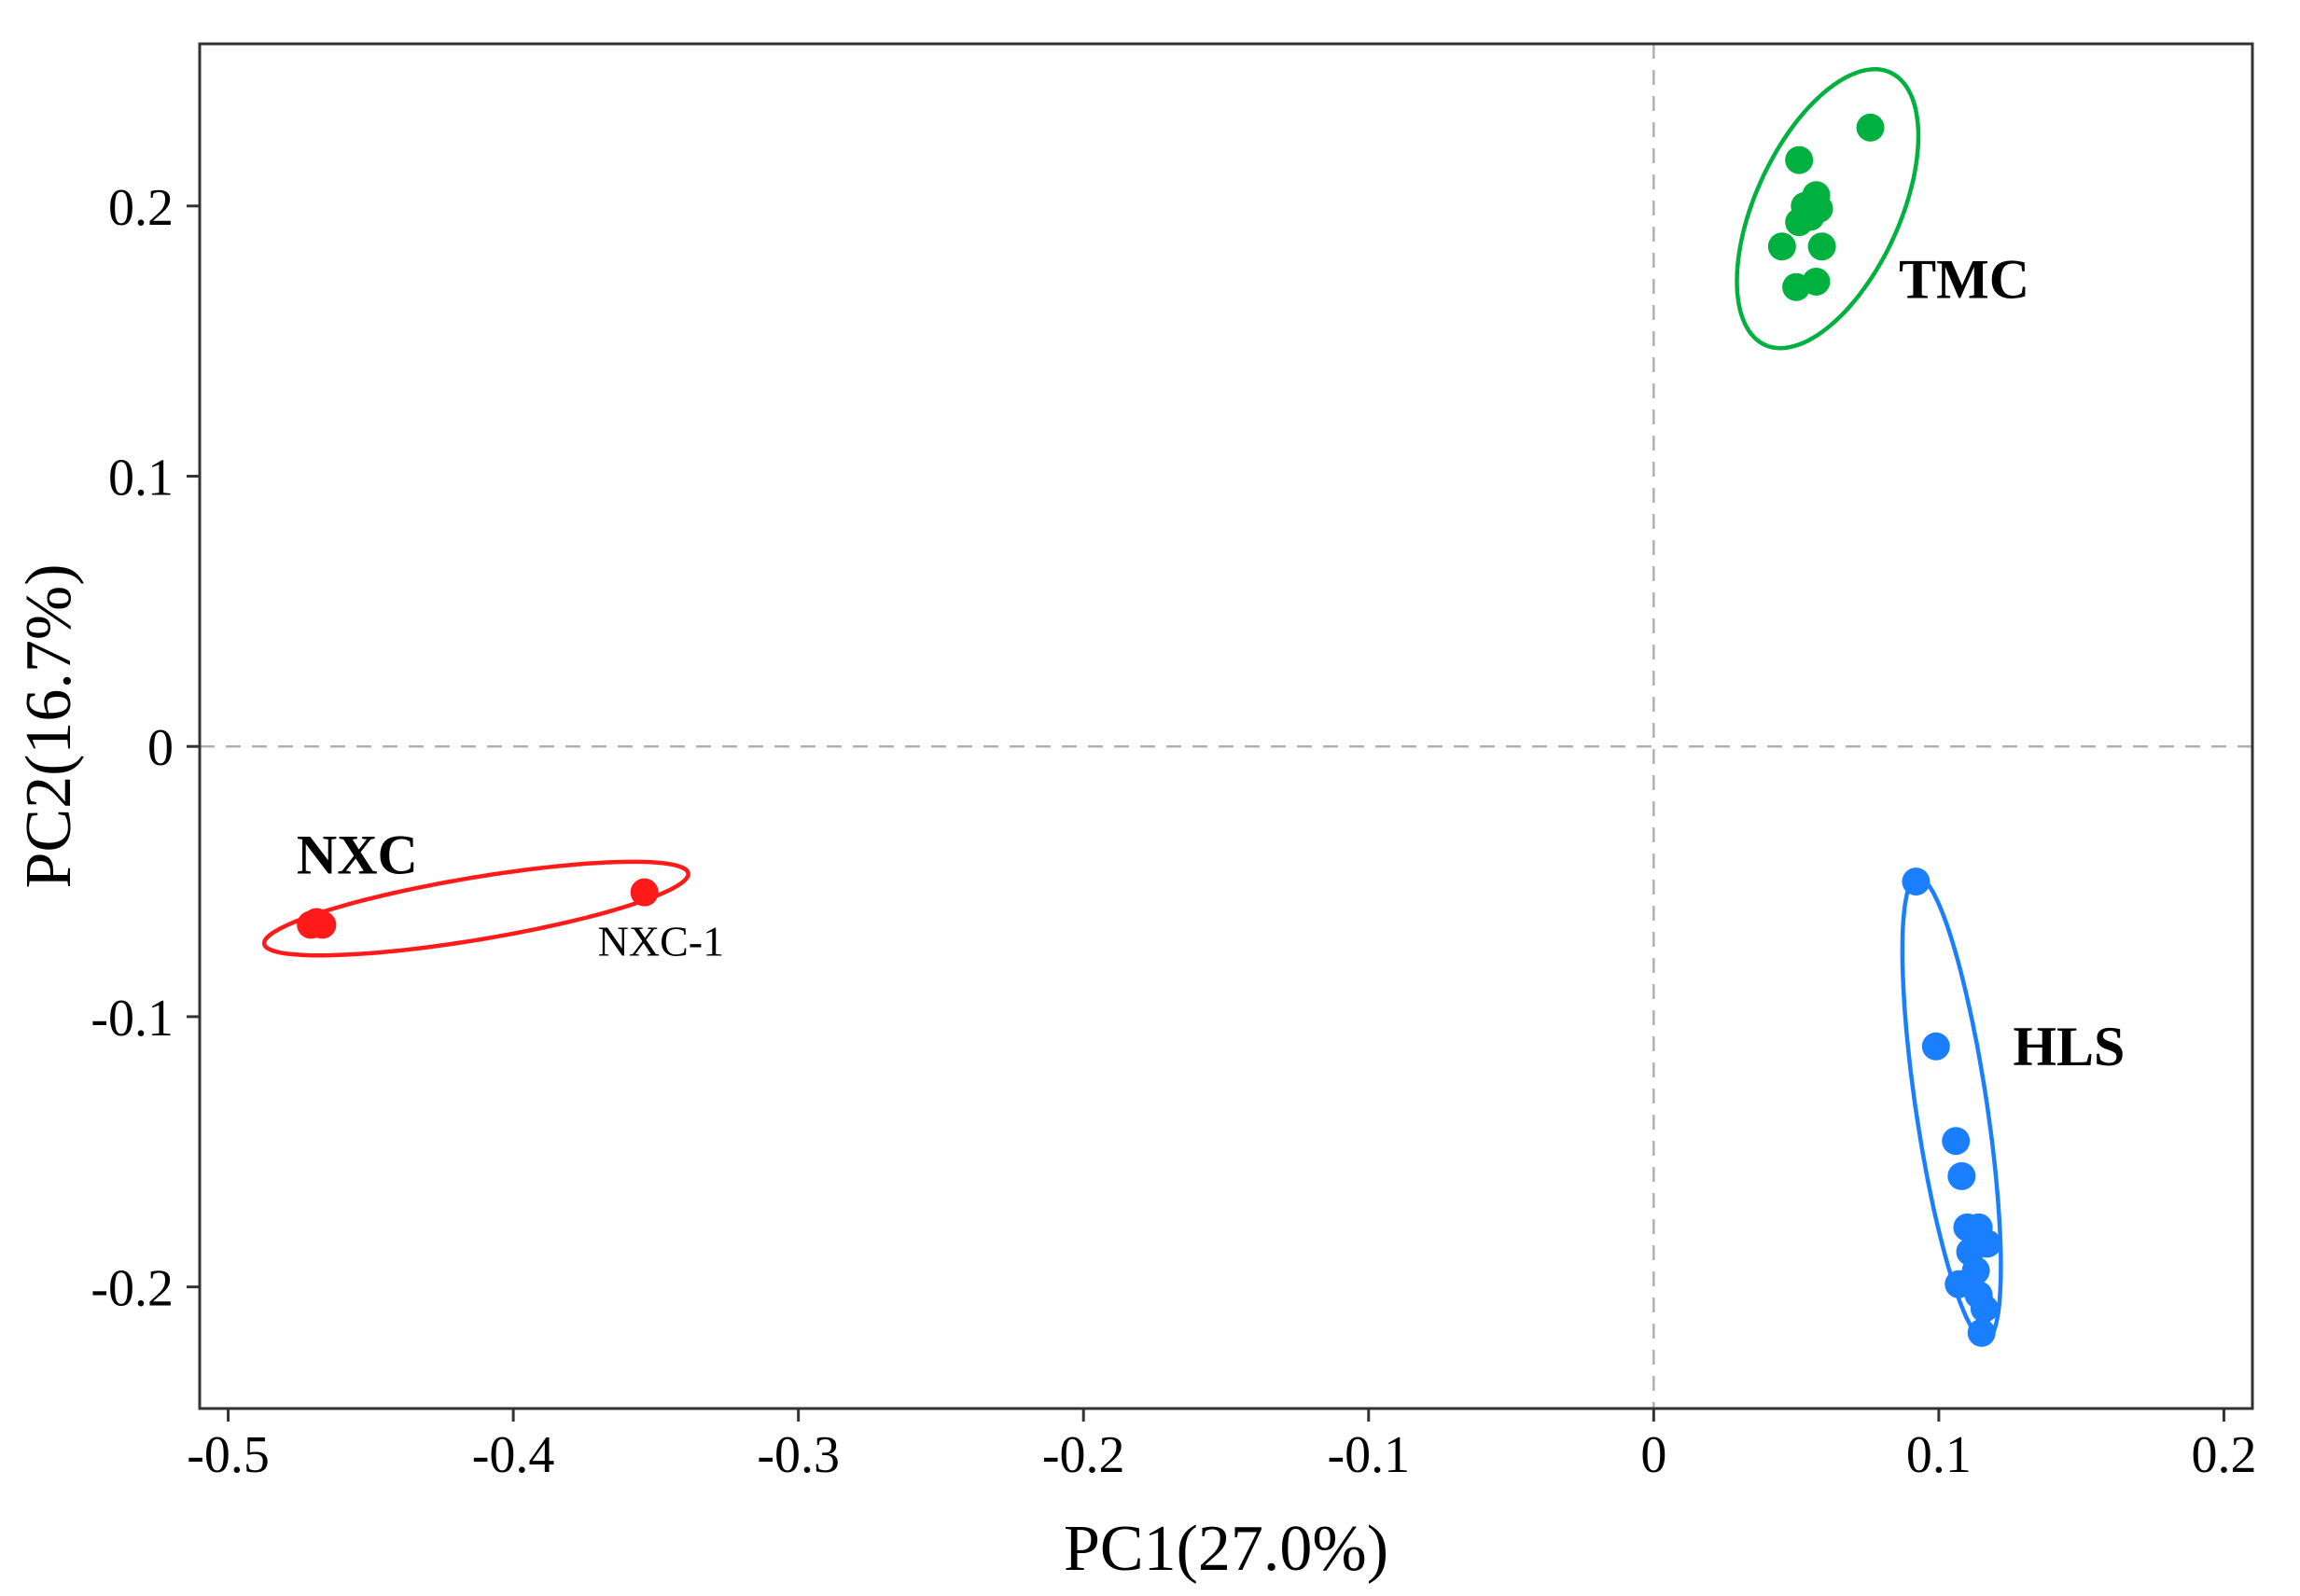  What do you see at coordinates (798, 1455) in the screenshot?
I see `x-tick-label: -0.3` at bounding box center [798, 1455].